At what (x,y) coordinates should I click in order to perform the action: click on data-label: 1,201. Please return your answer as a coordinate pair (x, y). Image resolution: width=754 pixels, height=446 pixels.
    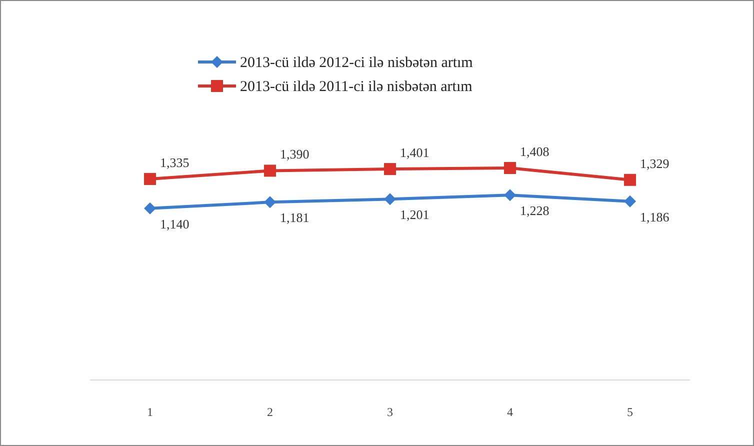
    Looking at the image, I should click on (415, 214).